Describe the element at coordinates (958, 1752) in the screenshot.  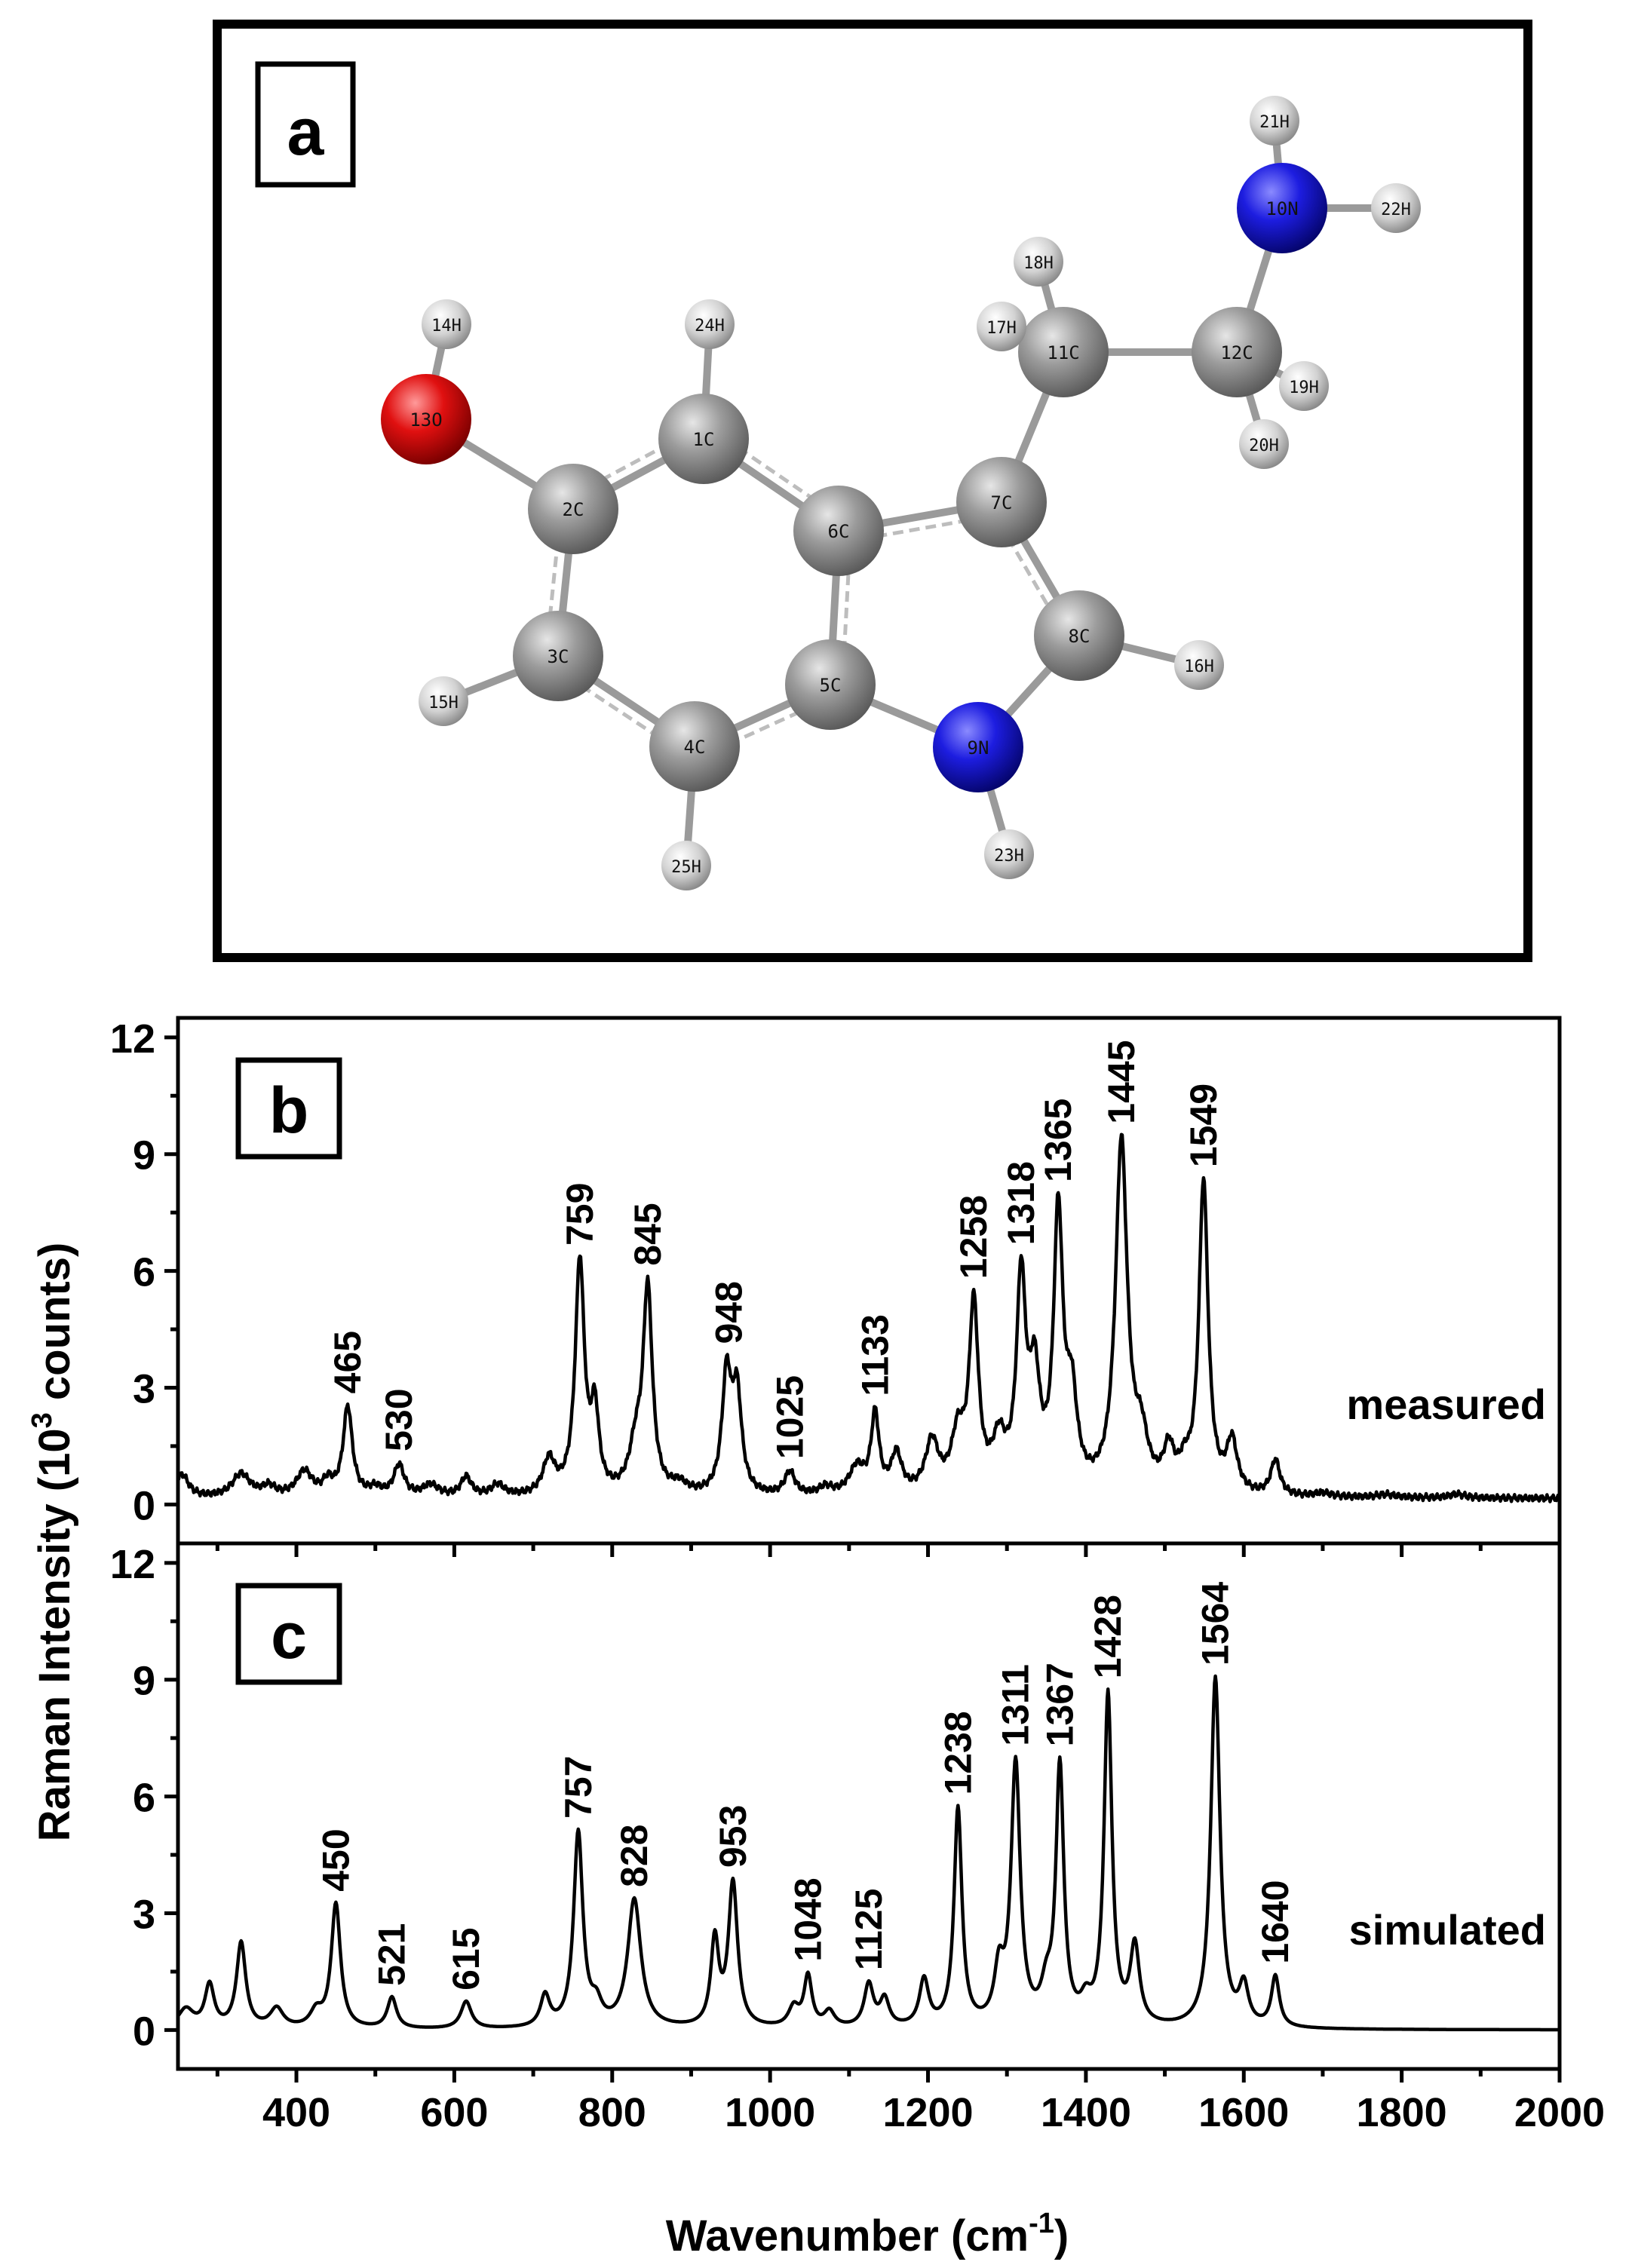
I see `peak-label: 1238` at that location.